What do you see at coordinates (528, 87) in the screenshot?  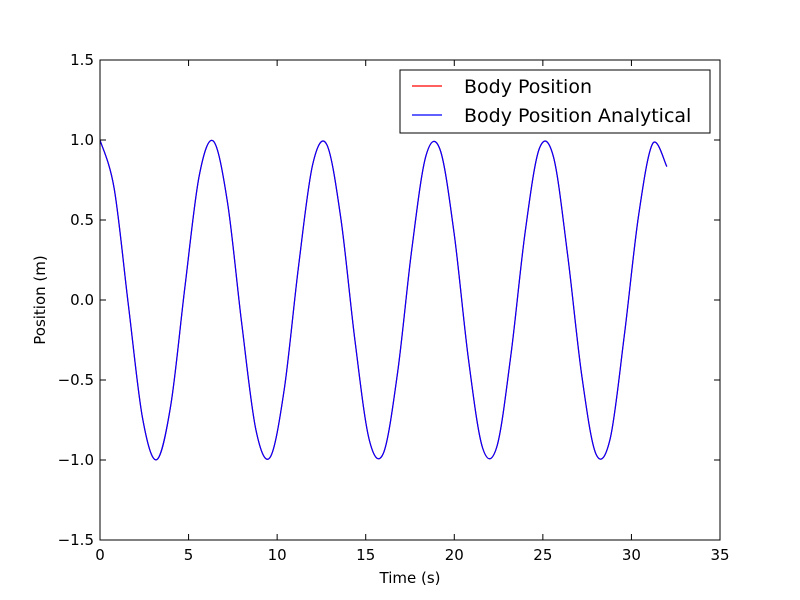 I see `legend-label-body-position: Body Position` at bounding box center [528, 87].